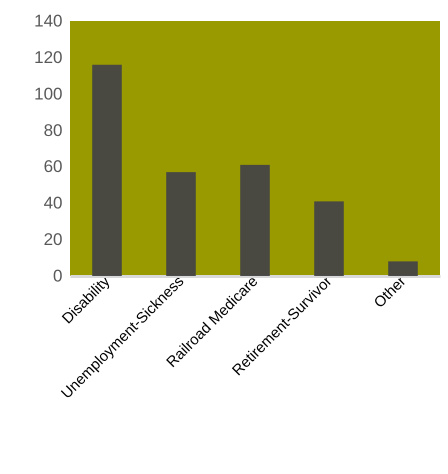 This screenshot has height=474, width=448. Describe the element at coordinates (48, 57) in the screenshot. I see `y-tick-label: 120` at that location.